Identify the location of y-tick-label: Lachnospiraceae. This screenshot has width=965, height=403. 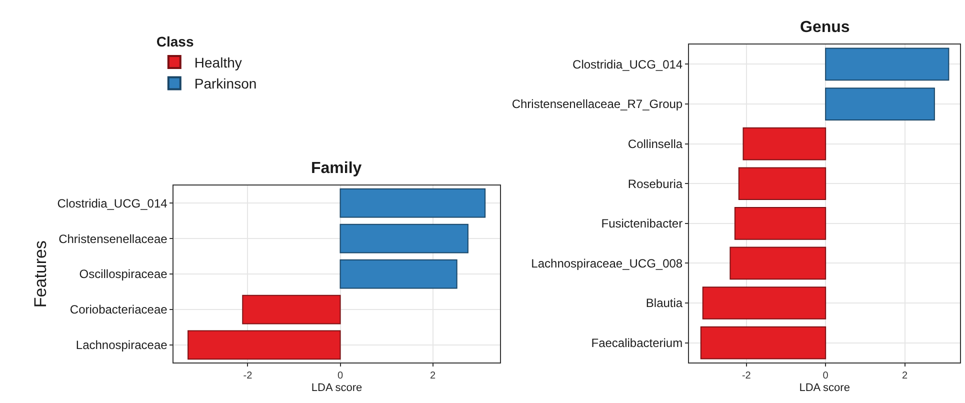
(122, 345).